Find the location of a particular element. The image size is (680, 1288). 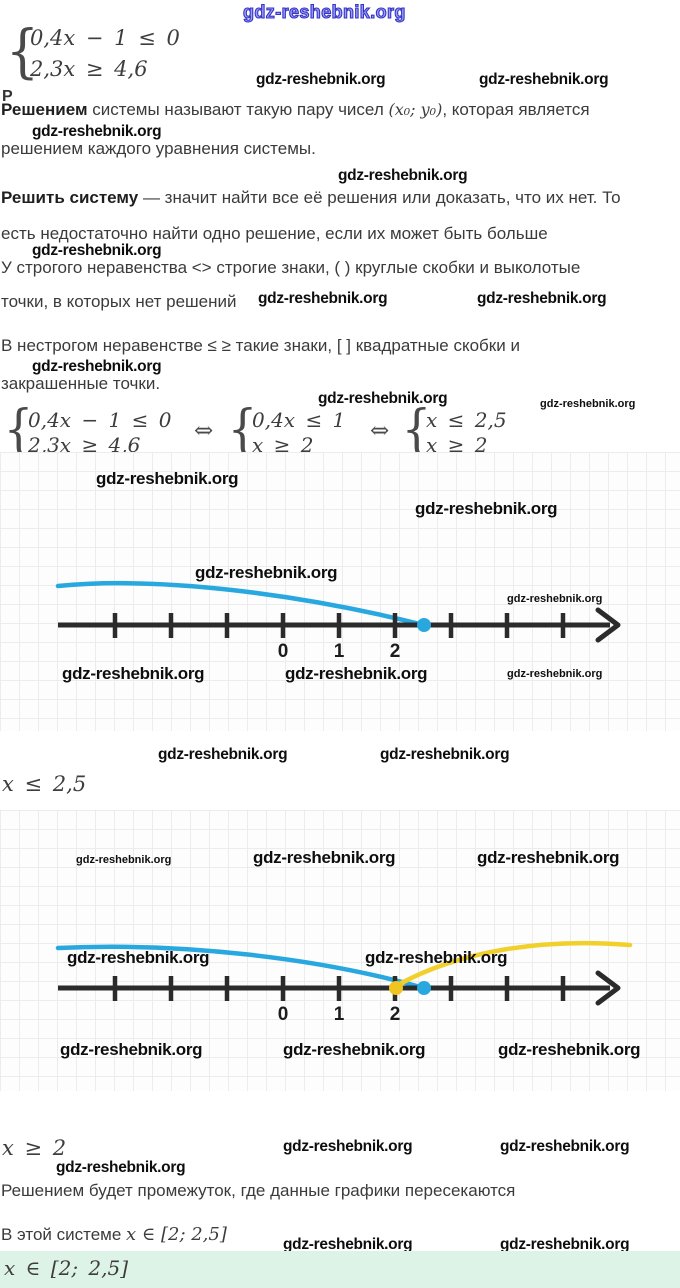

system-b-line-1: 0,4x ≤ 1 is located at coordinates (299, 420).